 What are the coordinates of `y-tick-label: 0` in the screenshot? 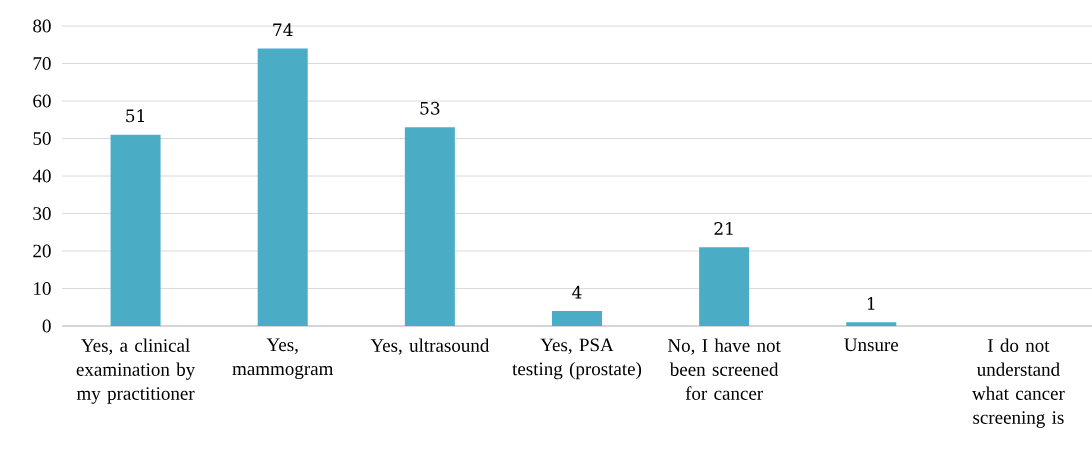 It's located at (46, 326).